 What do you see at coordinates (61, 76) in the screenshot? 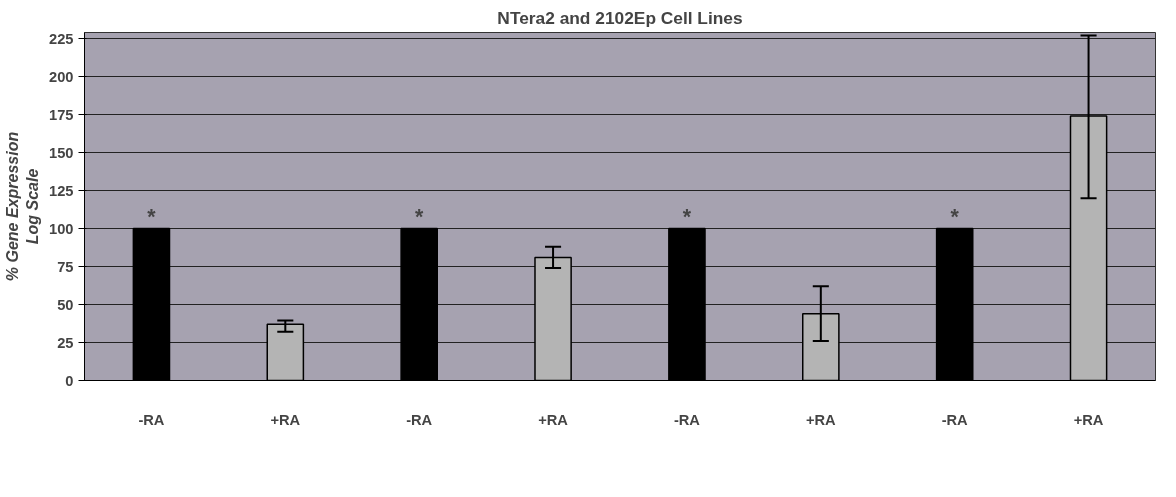
I see `y-tick-label: 200` at bounding box center [61, 76].